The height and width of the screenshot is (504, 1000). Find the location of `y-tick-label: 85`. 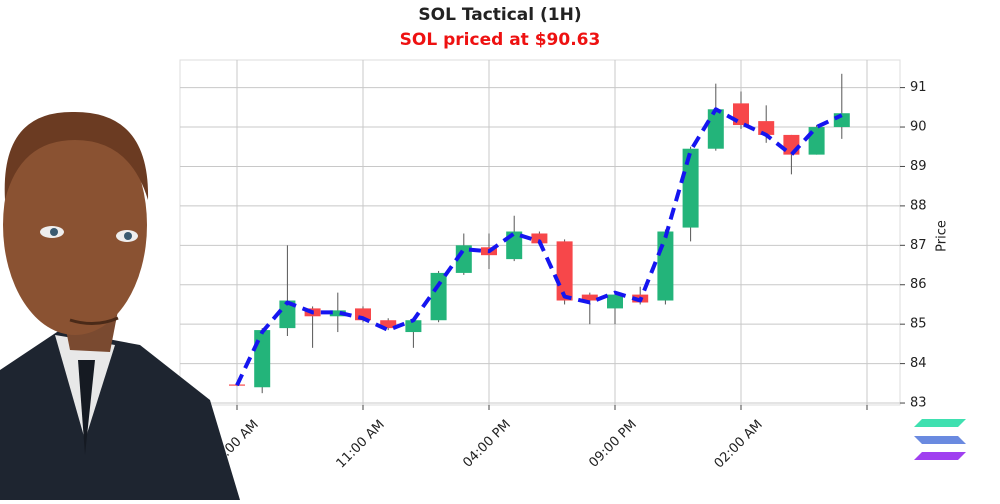

y-tick-label: 85 is located at coordinates (918, 324).